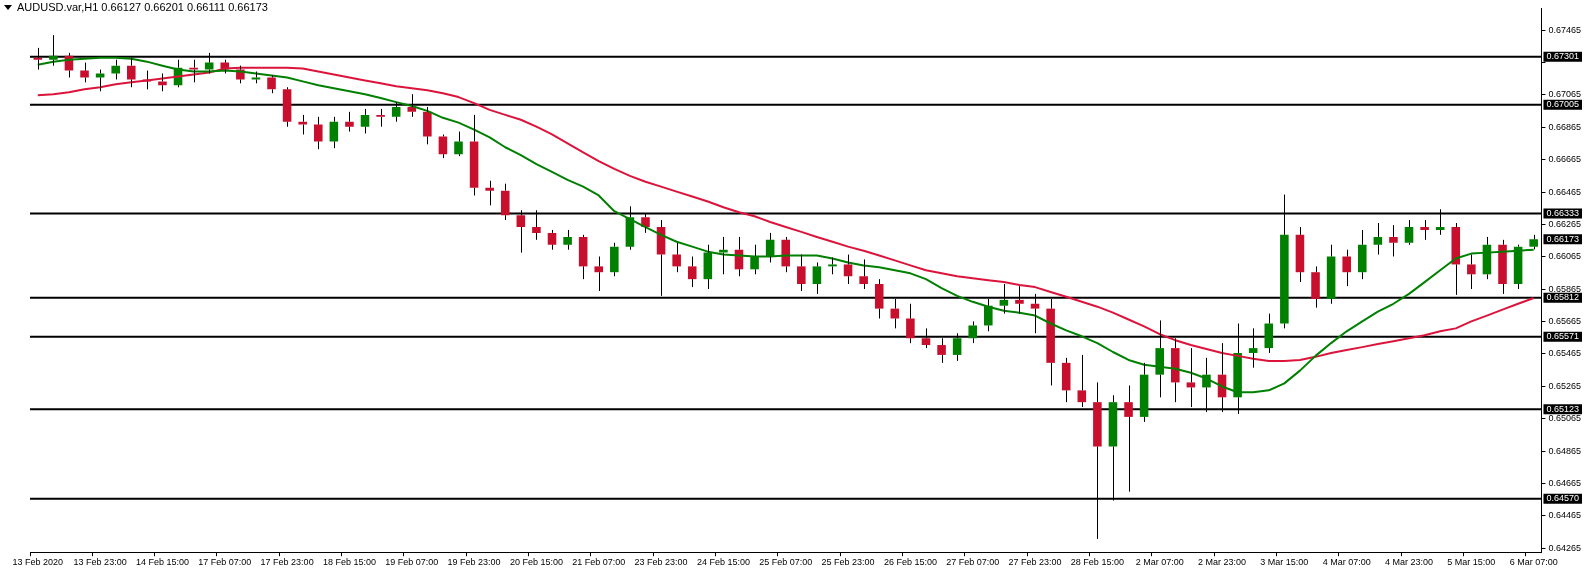 The image size is (1588, 569). What do you see at coordinates (536, 562) in the screenshot?
I see `x-tick-label: 20 Feb 15:00` at bounding box center [536, 562].